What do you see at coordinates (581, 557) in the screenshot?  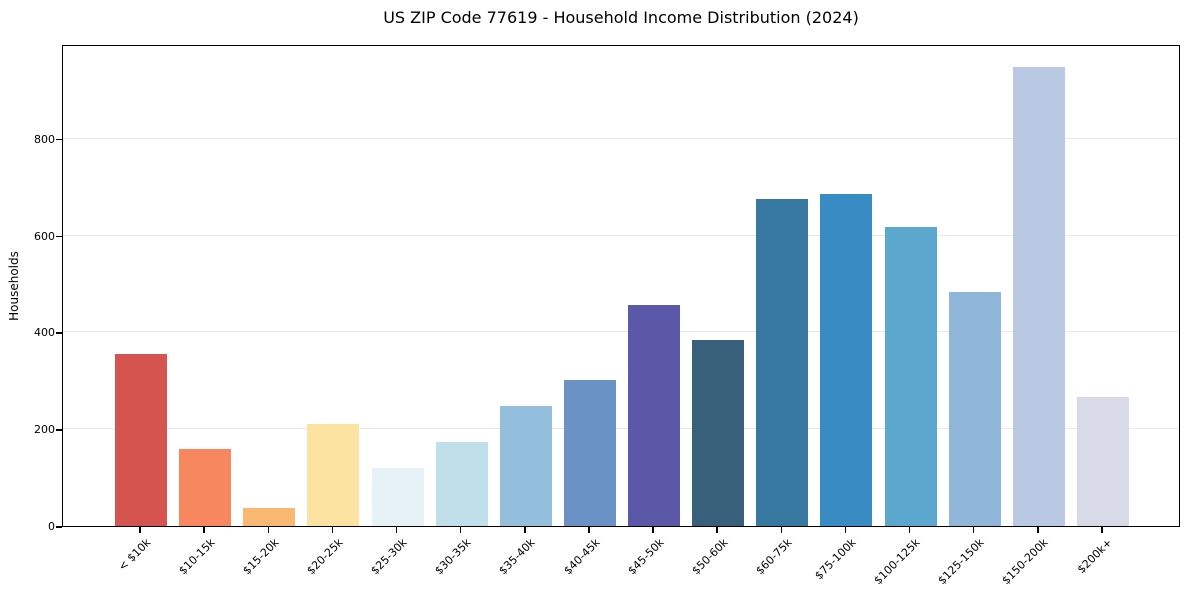 I see `xtick-label: $40-45k` at bounding box center [581, 557].